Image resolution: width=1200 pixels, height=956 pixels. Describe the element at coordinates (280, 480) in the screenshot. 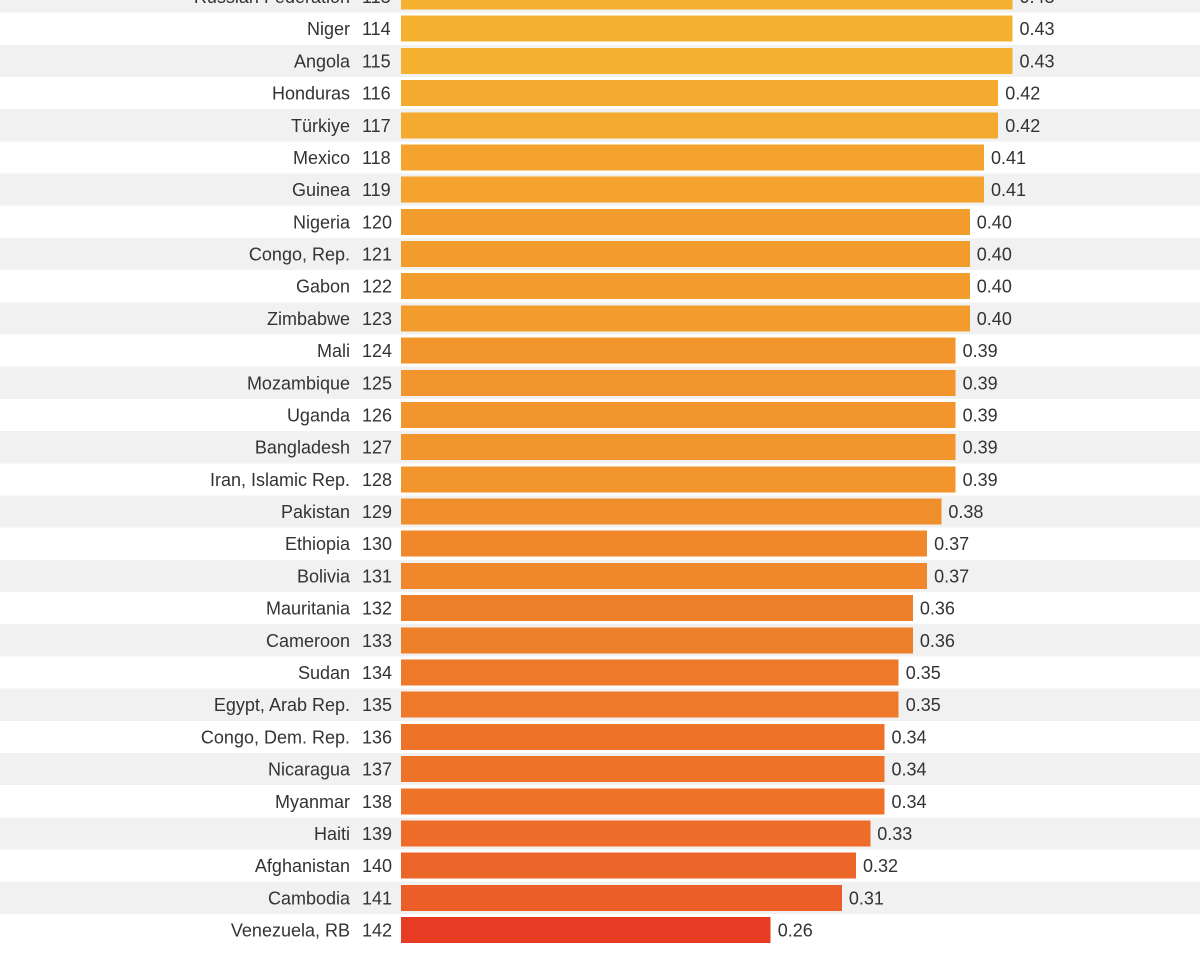

I see `country-label: Iran, Islamic Rep.` at that location.